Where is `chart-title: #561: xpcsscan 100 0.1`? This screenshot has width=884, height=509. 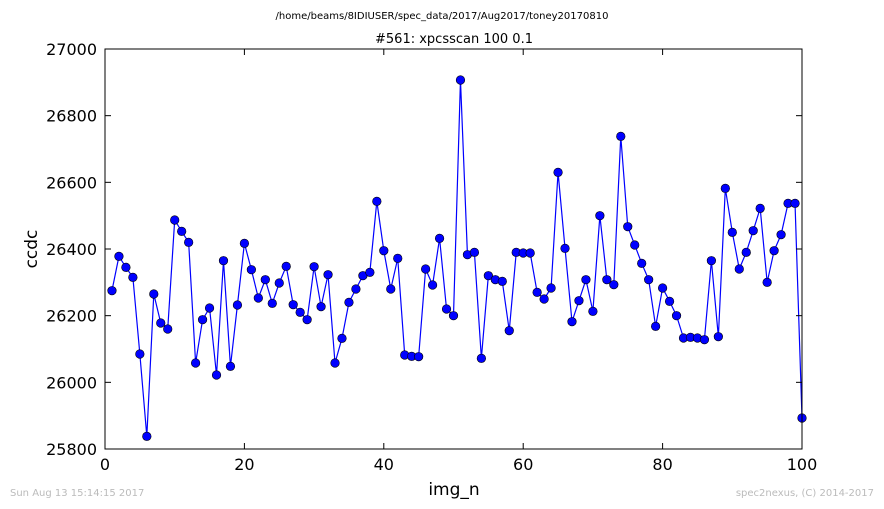
chart-title: #561: xpcsscan 100 0.1 is located at coordinates (454, 39).